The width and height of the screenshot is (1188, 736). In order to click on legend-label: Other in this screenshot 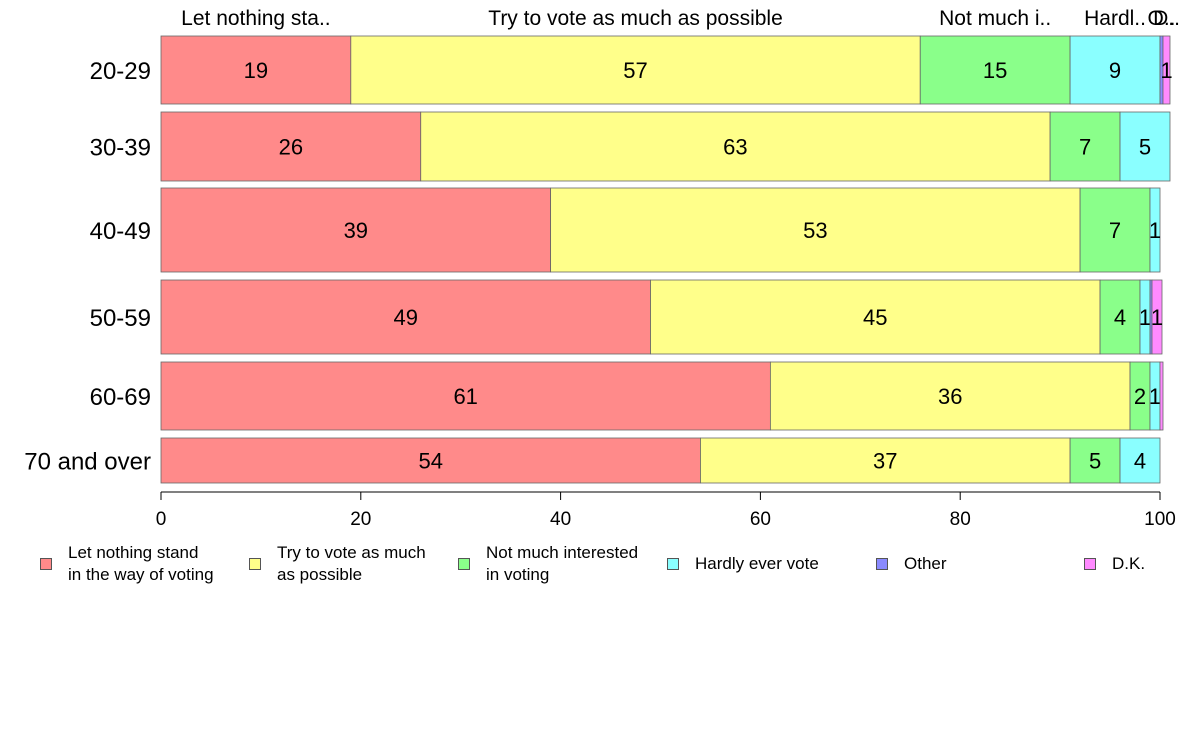, I will do `click(925, 563)`.